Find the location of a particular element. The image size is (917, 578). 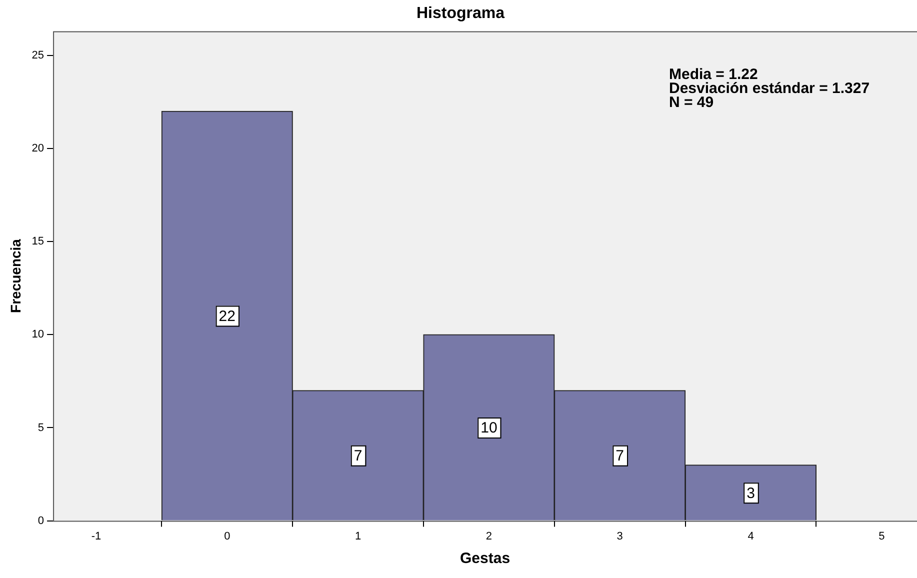

x-tick-label: 3 is located at coordinates (619, 536).